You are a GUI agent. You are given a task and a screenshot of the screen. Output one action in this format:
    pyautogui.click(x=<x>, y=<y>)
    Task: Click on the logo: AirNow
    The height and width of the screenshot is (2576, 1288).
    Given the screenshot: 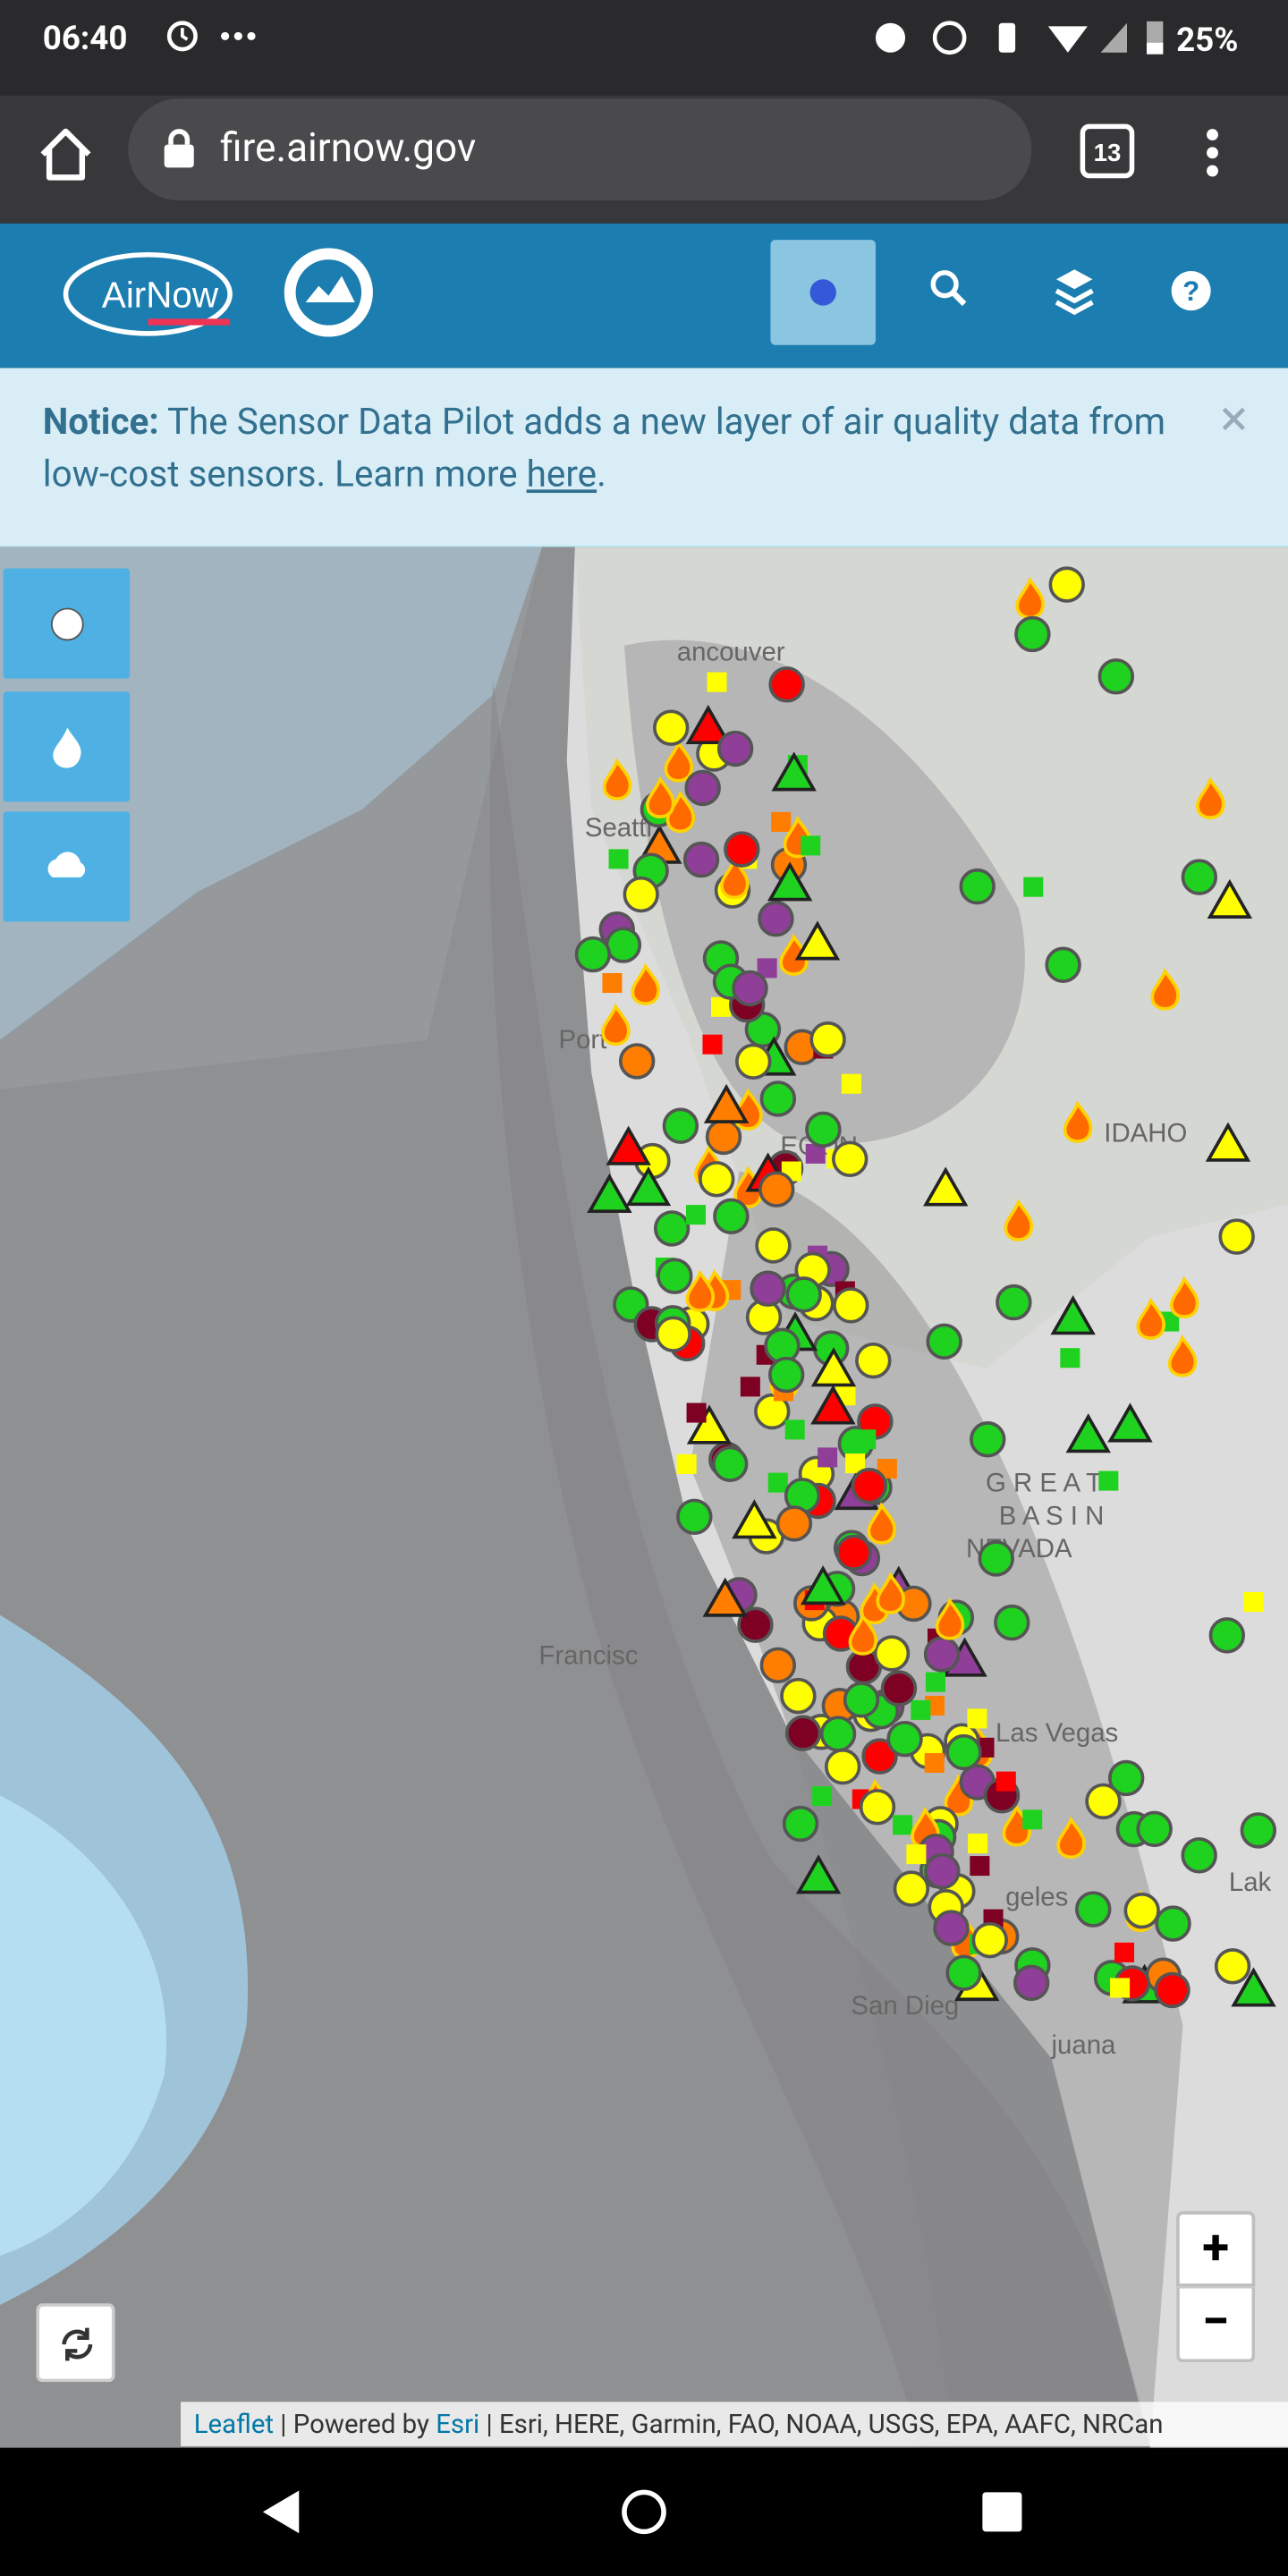 What is the action you would take?
    pyautogui.click(x=223, y=297)
    